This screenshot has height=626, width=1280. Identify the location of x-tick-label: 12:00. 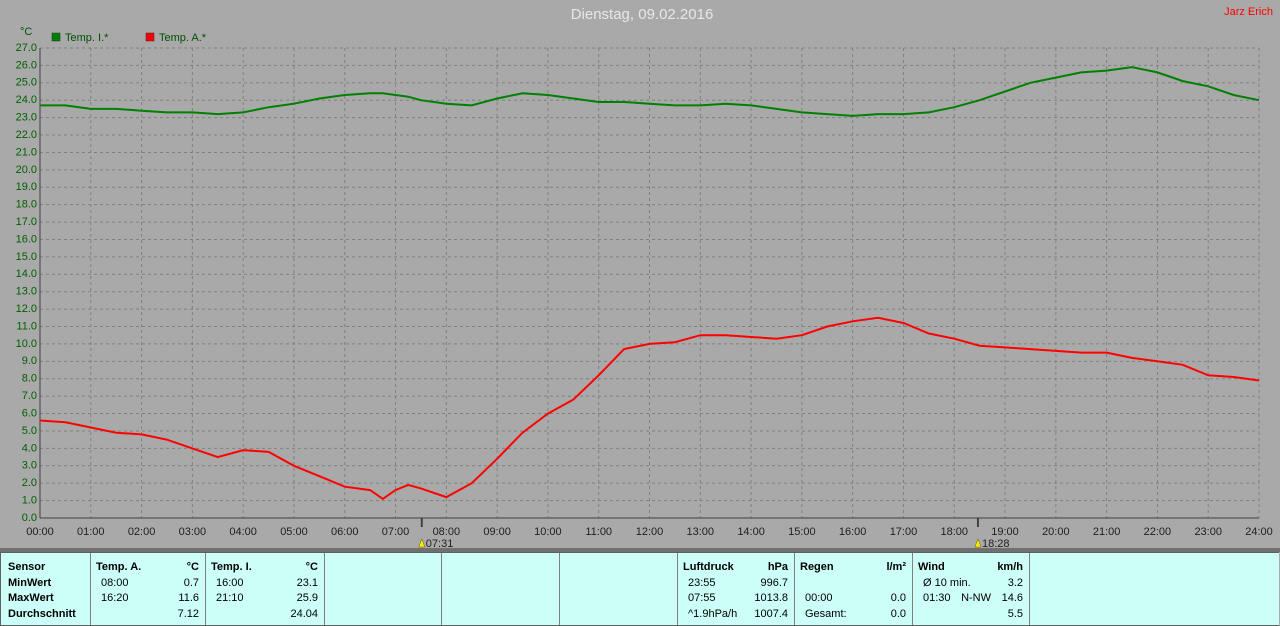
(650, 532).